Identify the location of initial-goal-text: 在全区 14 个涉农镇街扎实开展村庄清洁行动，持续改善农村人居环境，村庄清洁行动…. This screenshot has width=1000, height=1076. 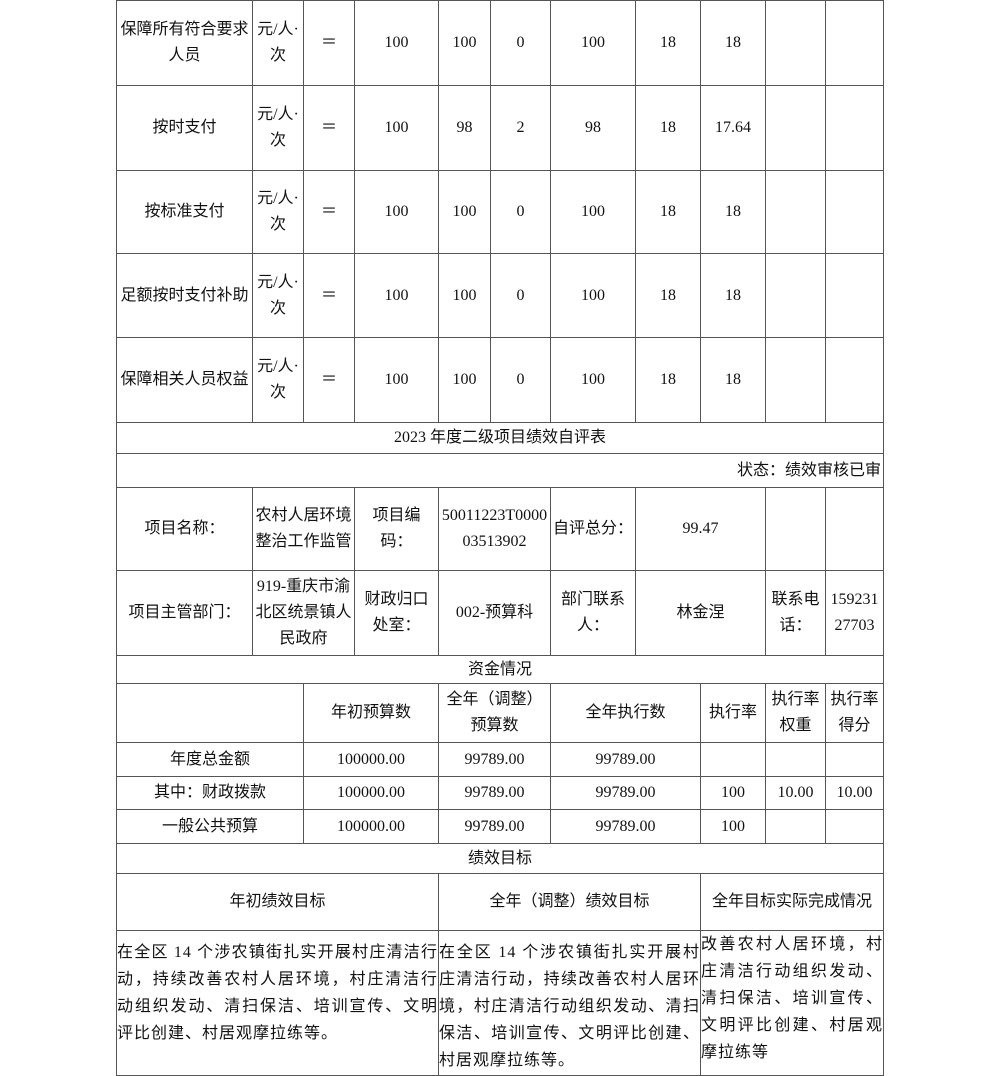
(277, 993).